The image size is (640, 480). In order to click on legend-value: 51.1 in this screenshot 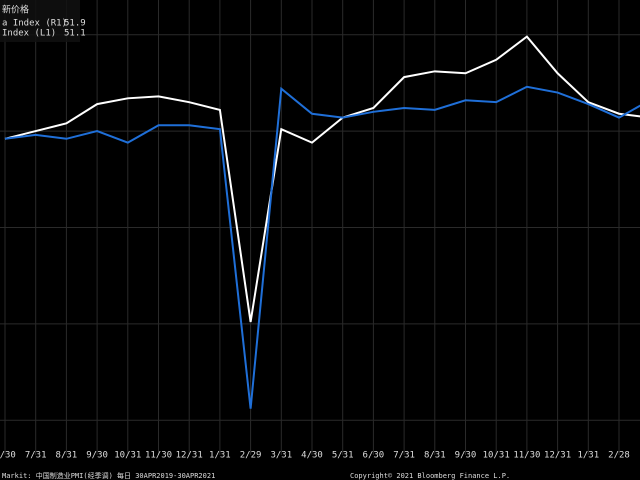, I will do `click(75, 34)`.